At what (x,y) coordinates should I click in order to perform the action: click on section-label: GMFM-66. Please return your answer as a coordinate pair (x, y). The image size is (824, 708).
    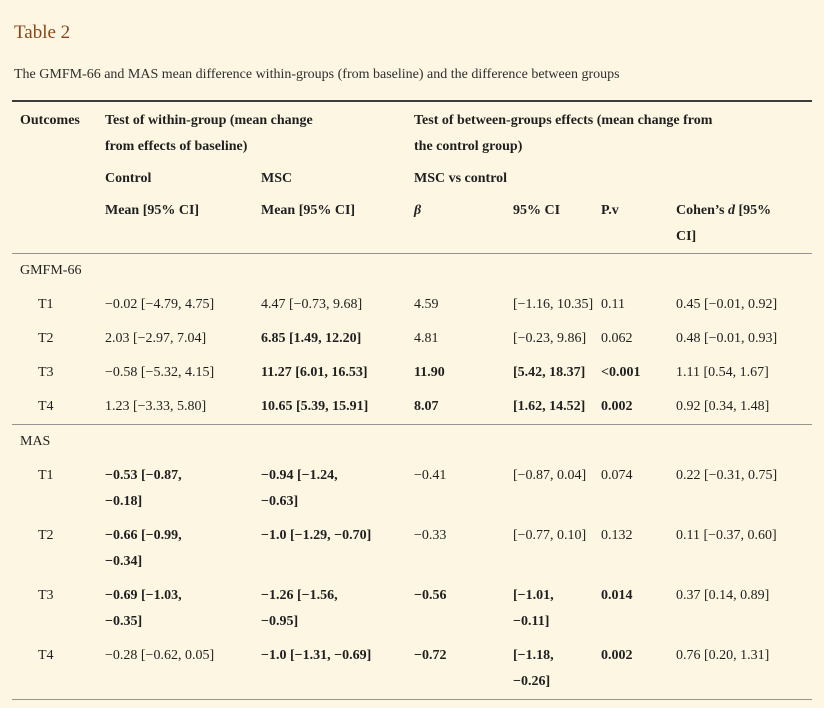
    Looking at the image, I should click on (412, 270).